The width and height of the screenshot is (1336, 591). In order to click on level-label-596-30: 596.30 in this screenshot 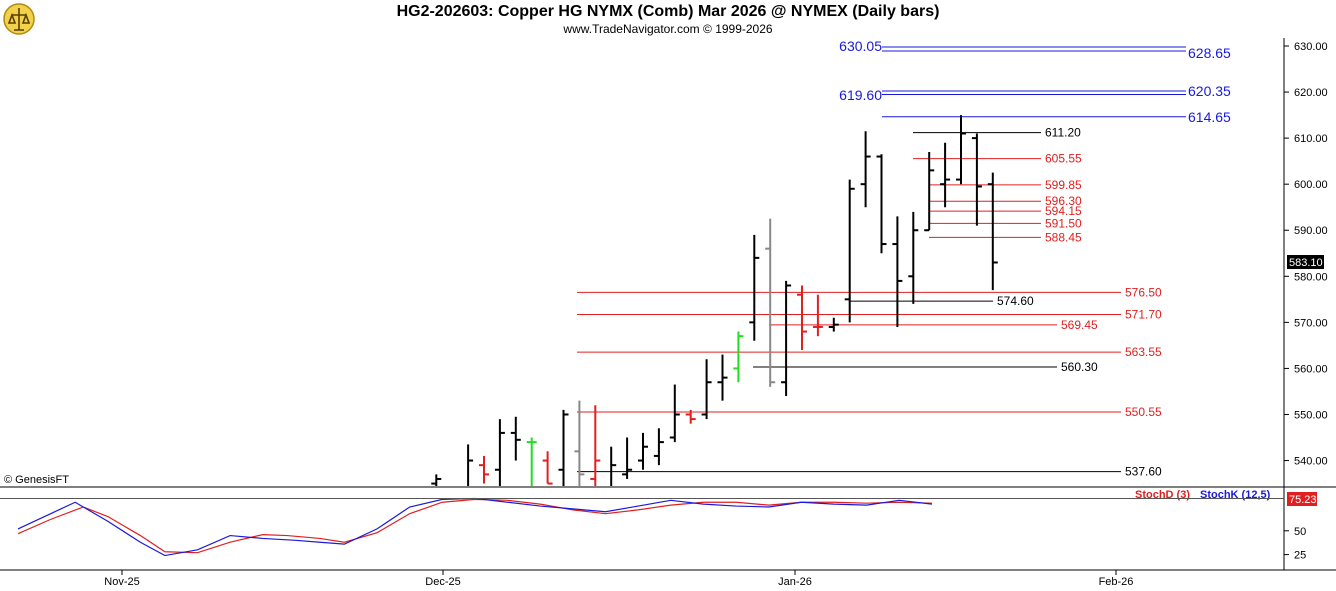, I will do `click(1063, 201)`.